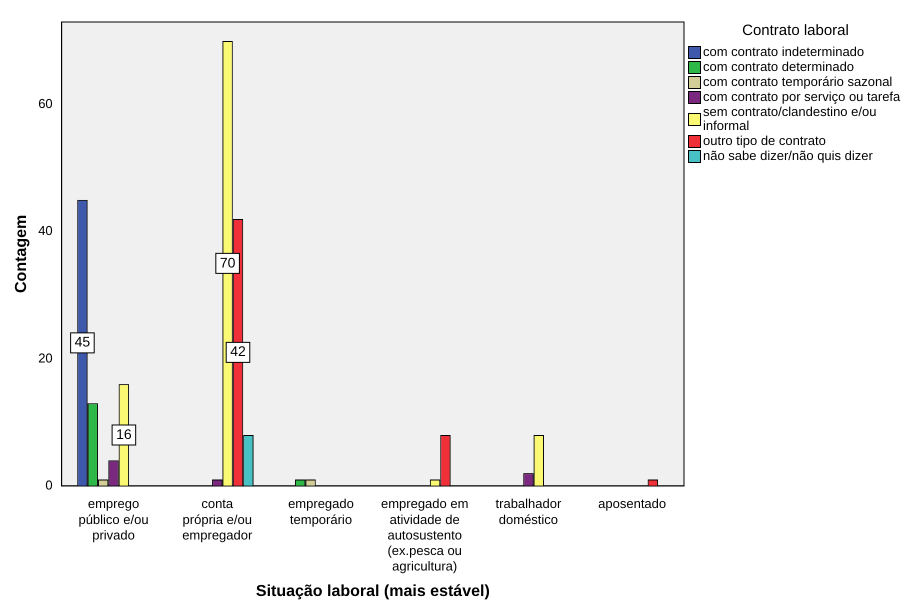 This screenshot has width=915, height=613. I want to click on legend-label: não sabe dizer/não quis dizer, so click(788, 155).